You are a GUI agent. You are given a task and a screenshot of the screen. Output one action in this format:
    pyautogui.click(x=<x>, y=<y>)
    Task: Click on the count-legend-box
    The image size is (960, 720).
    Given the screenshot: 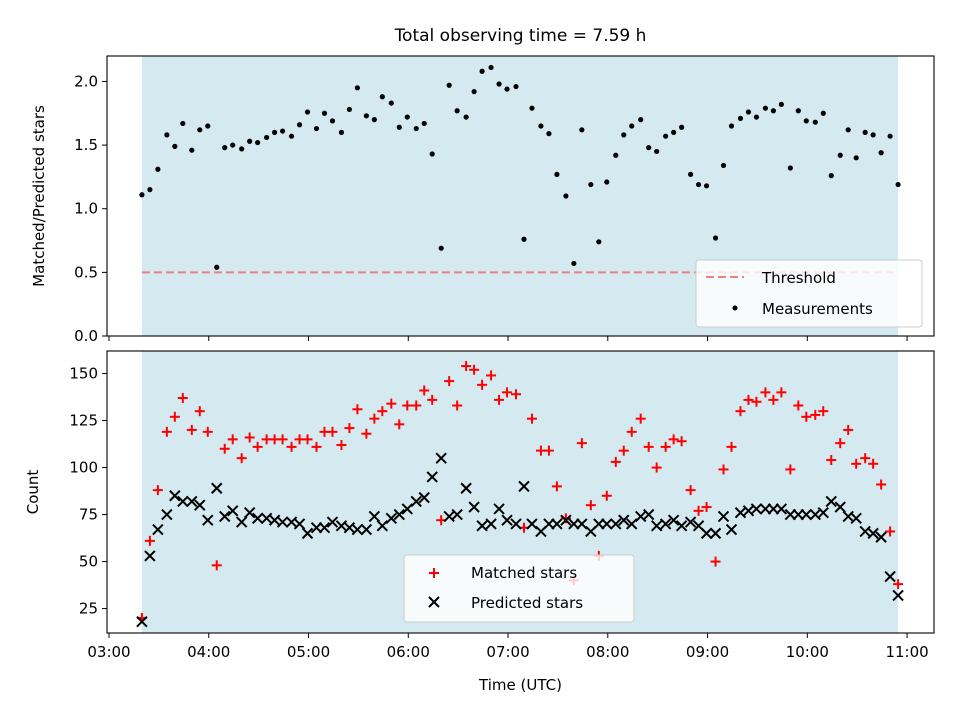 What is the action you would take?
    pyautogui.click(x=519, y=588)
    